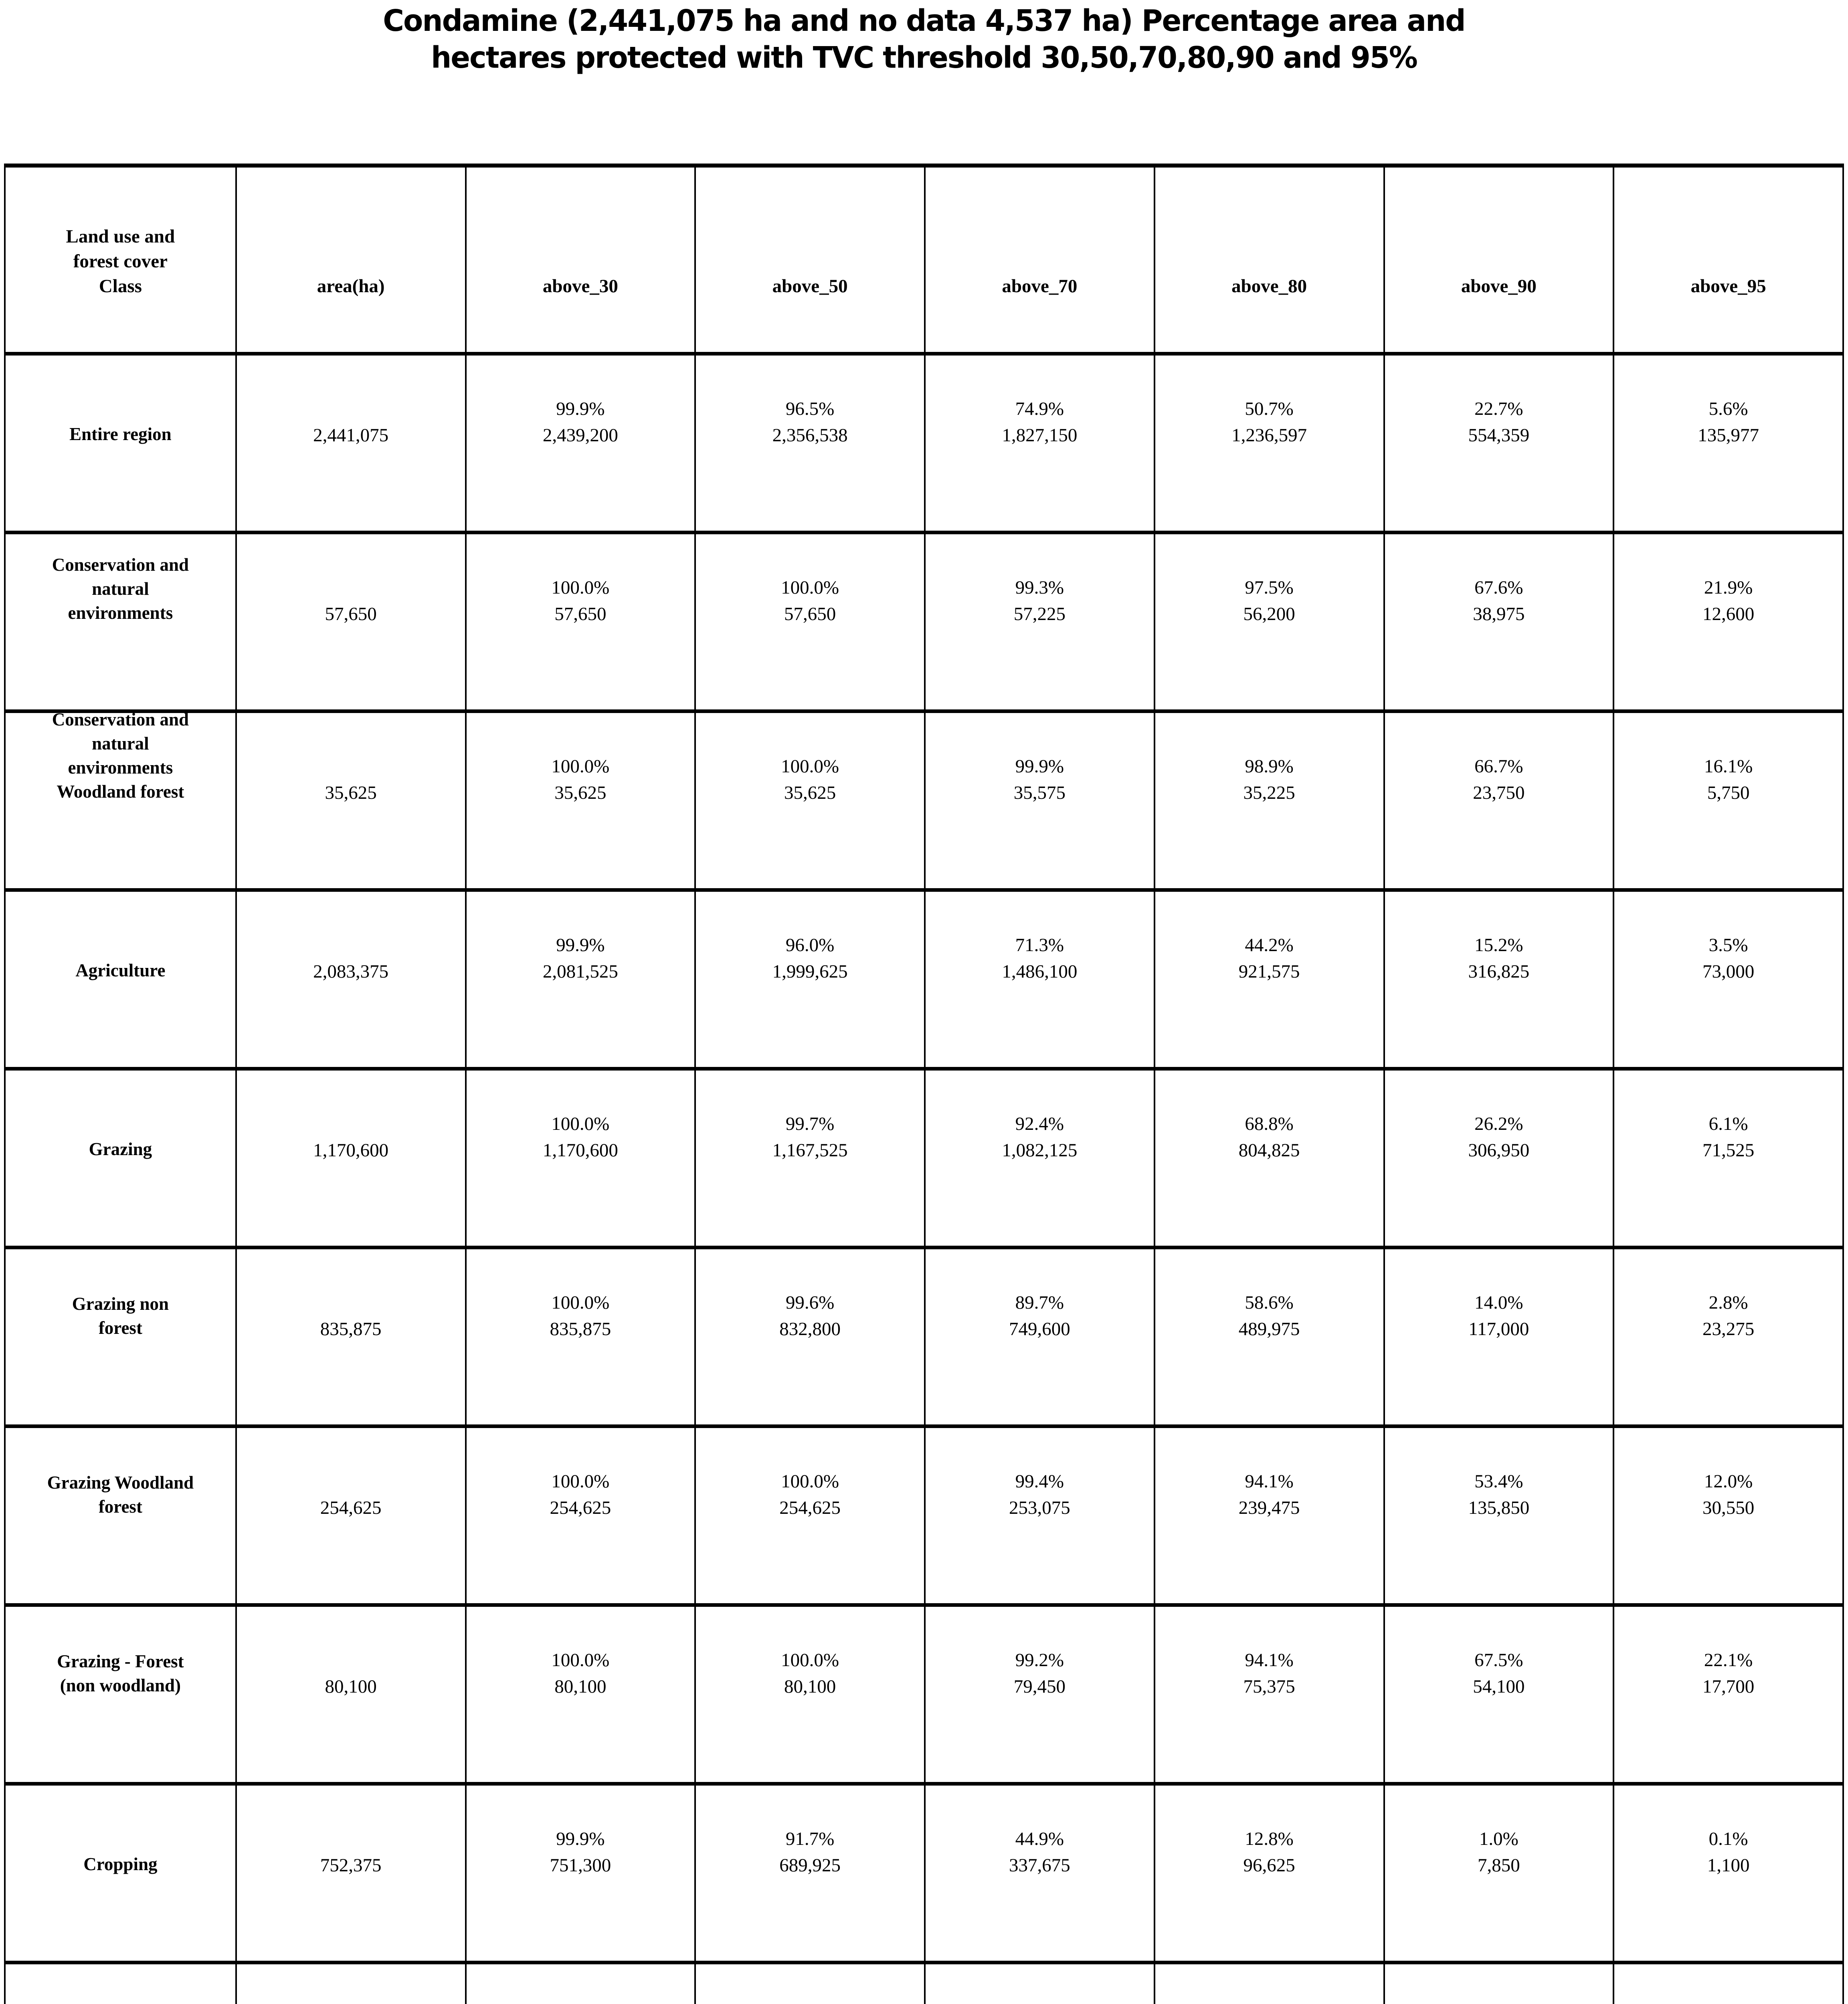  What do you see at coordinates (350, 1984) in the screenshot?
I see `area-ha-cell: 160,125` at bounding box center [350, 1984].